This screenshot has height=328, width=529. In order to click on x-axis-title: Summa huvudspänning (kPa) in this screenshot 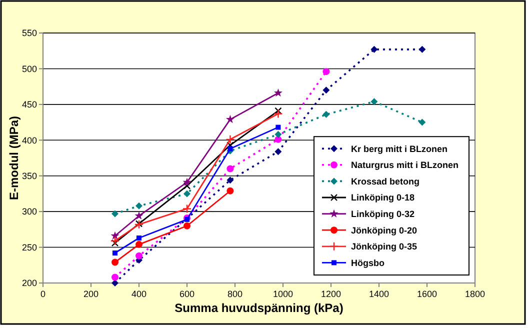, I will do `click(259, 308)`.